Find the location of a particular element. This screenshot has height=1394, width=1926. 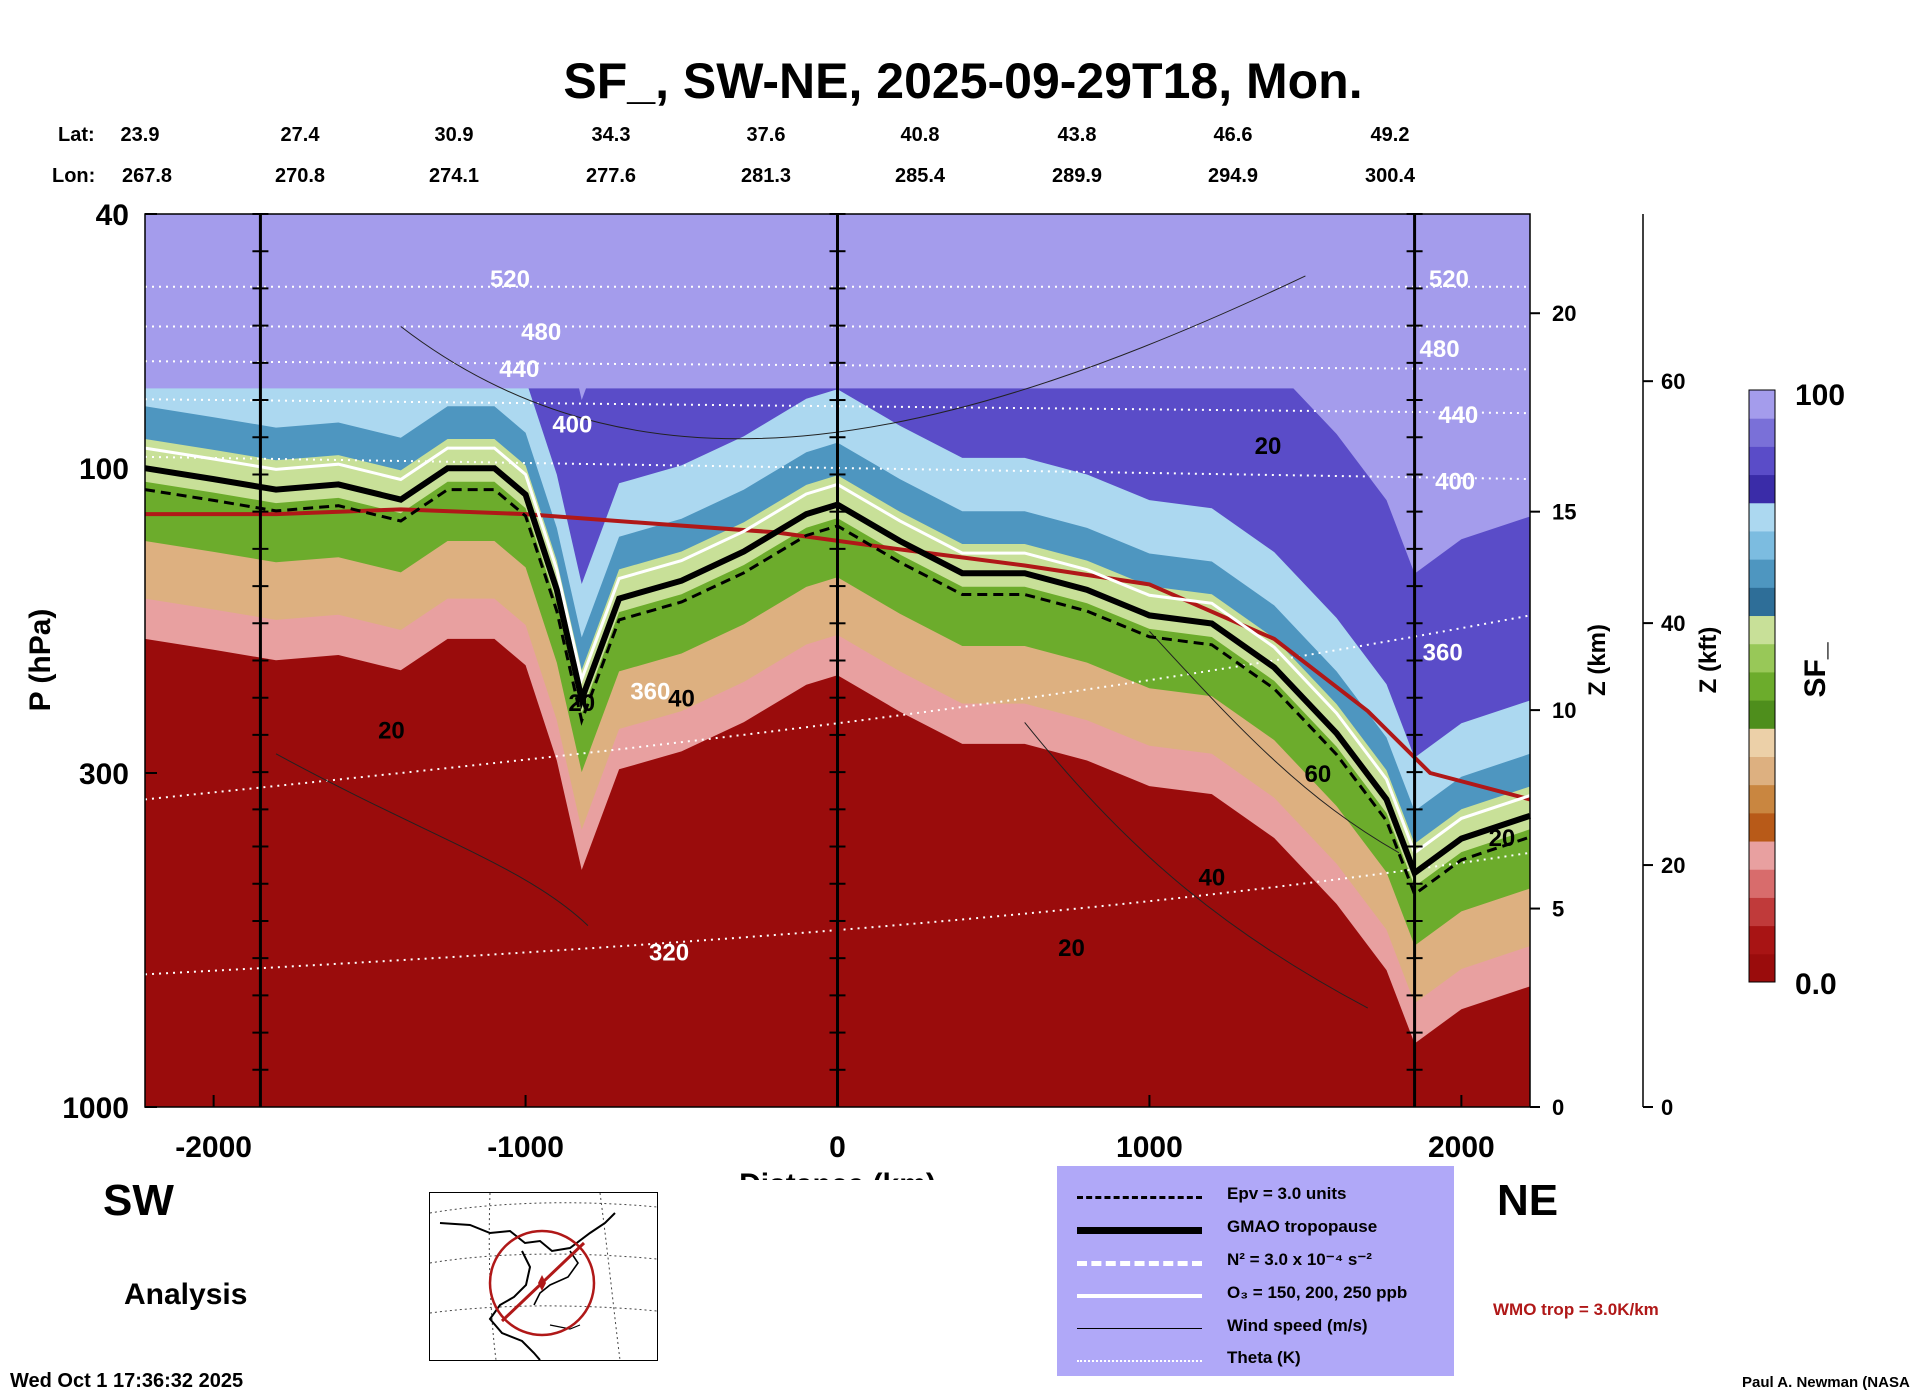

legend-item-epv: Epv = 3.0 units is located at coordinates (1255, 1196).